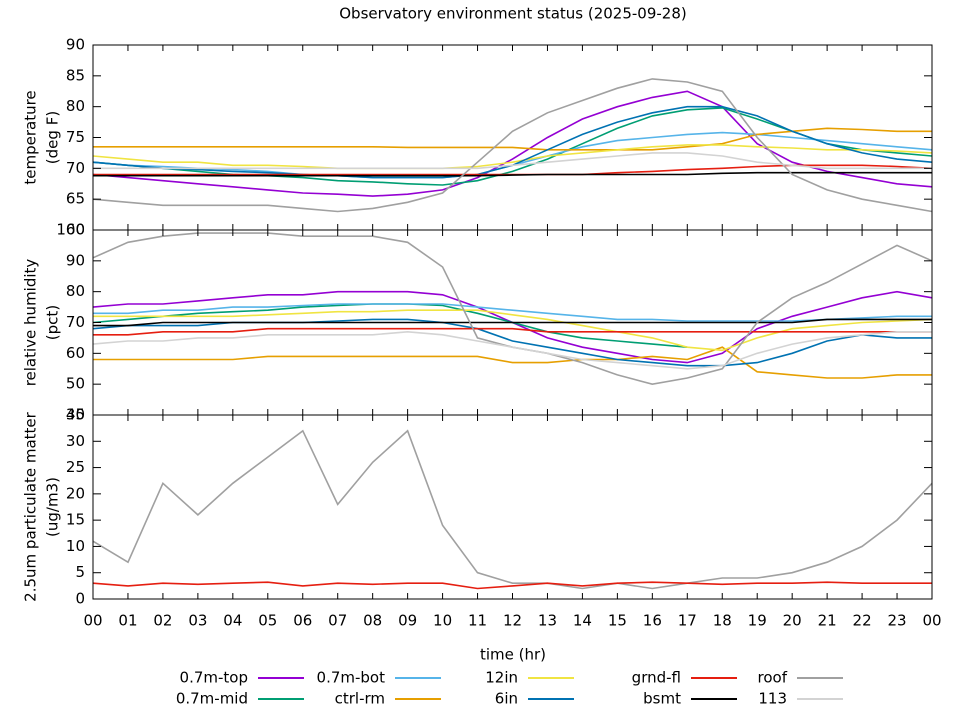 This screenshot has height=720, width=960. I want to click on x-tick-label: 21, so click(827, 621).